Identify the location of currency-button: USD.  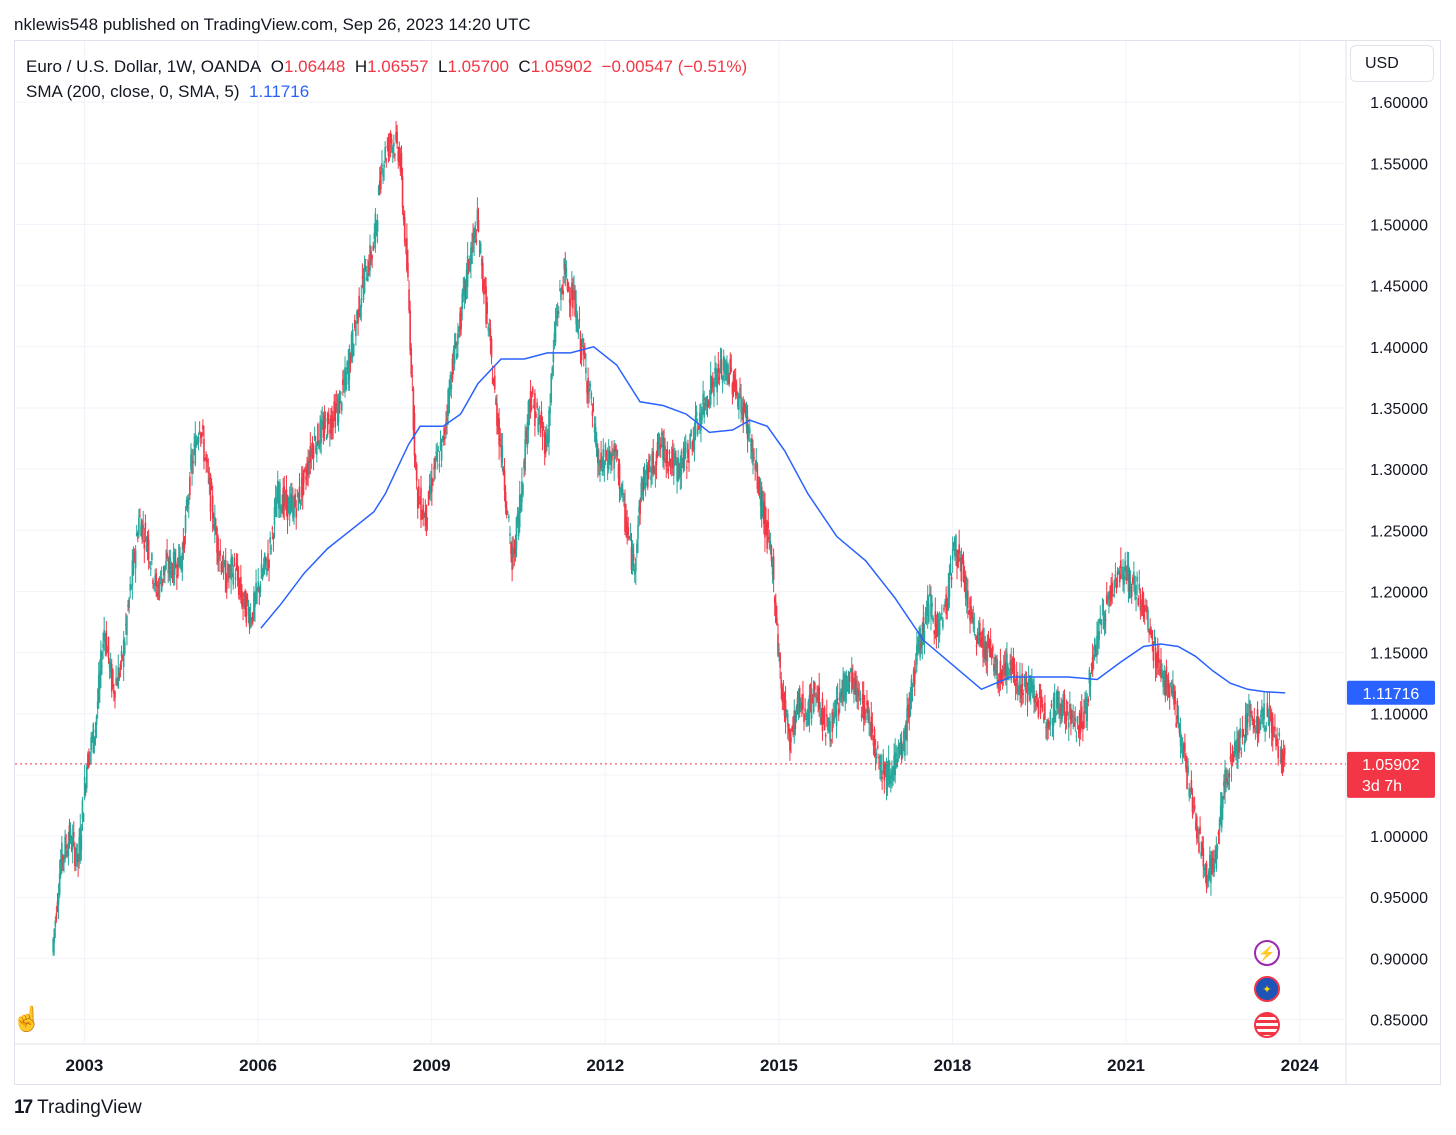
(1392, 63).